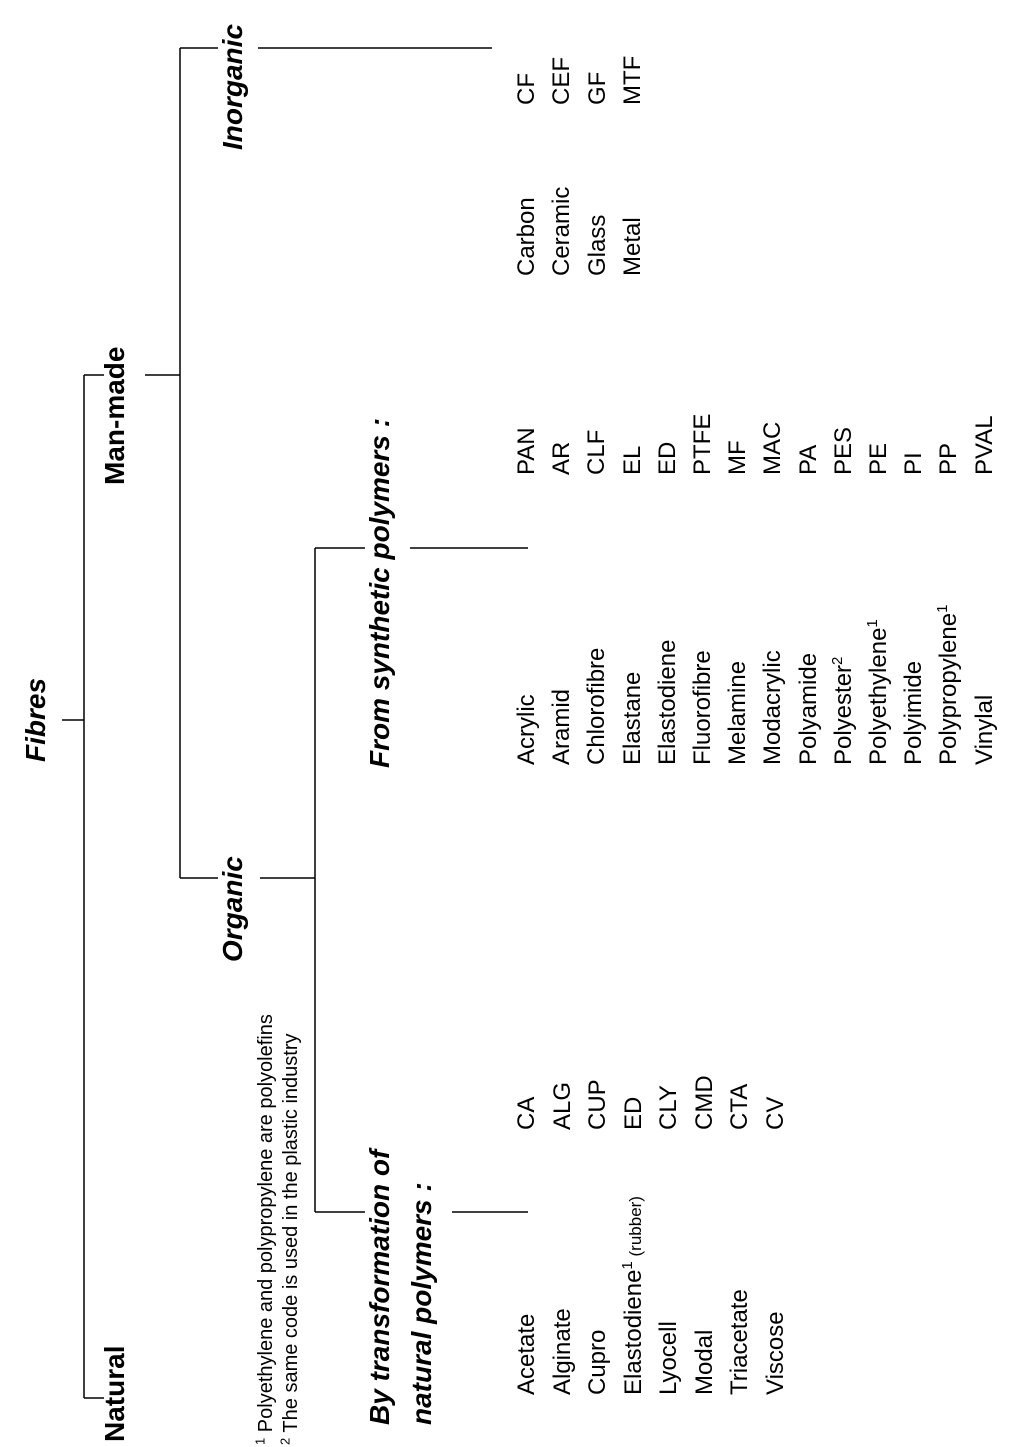 Image resolution: width=1023 pixels, height=1447 pixels. What do you see at coordinates (562, 458) in the screenshot?
I see `fibre-code: AR` at bounding box center [562, 458].